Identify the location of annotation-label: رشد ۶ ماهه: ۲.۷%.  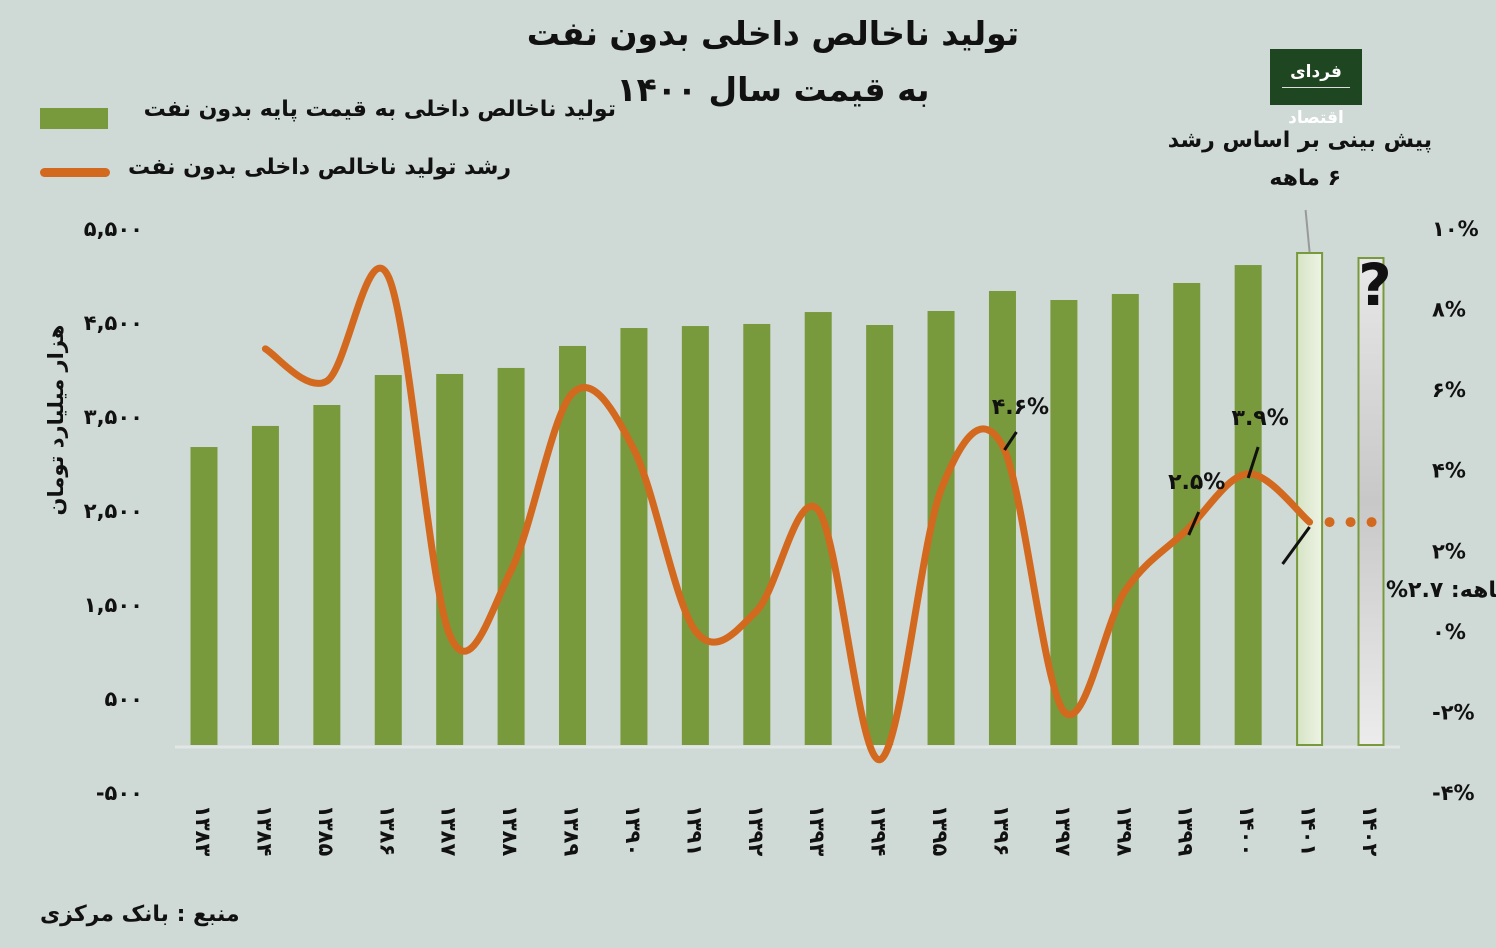
(1441, 590).